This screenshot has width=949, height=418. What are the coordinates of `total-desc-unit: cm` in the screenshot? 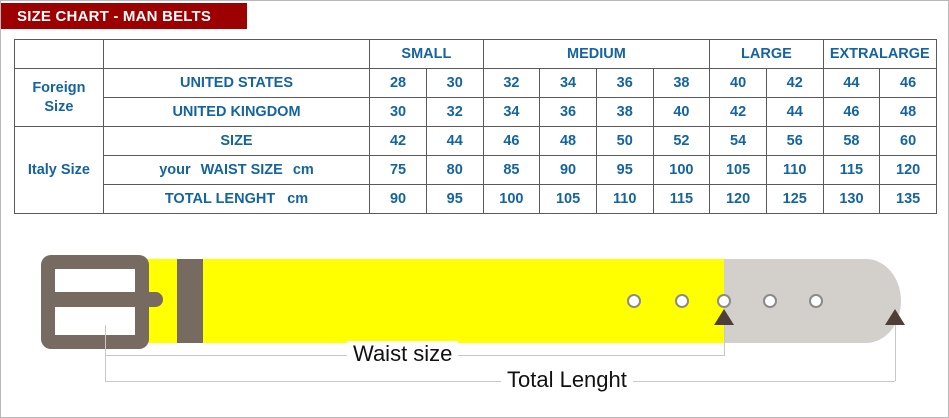 It's located at (298, 199).